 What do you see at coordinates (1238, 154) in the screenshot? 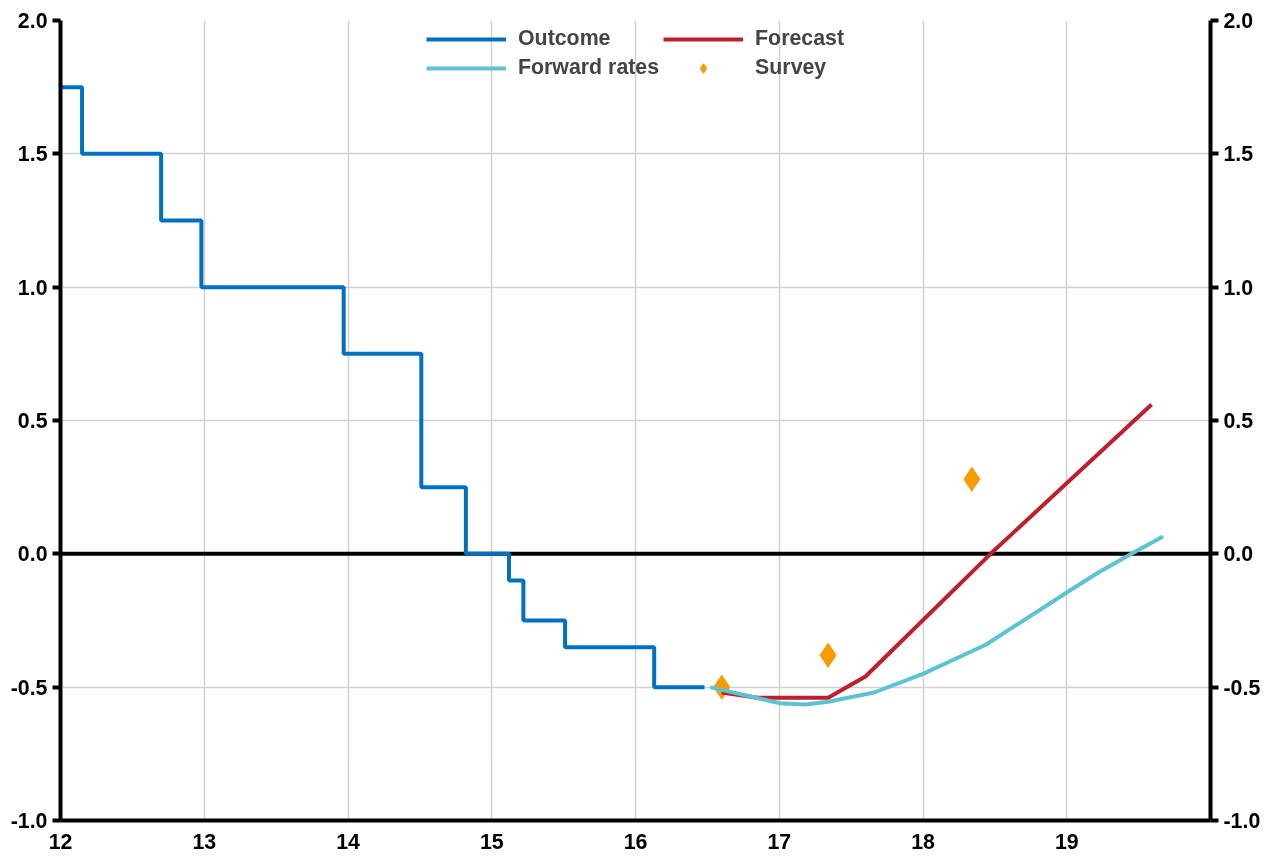
I see `y2-tick-label: 1.5` at bounding box center [1238, 154].